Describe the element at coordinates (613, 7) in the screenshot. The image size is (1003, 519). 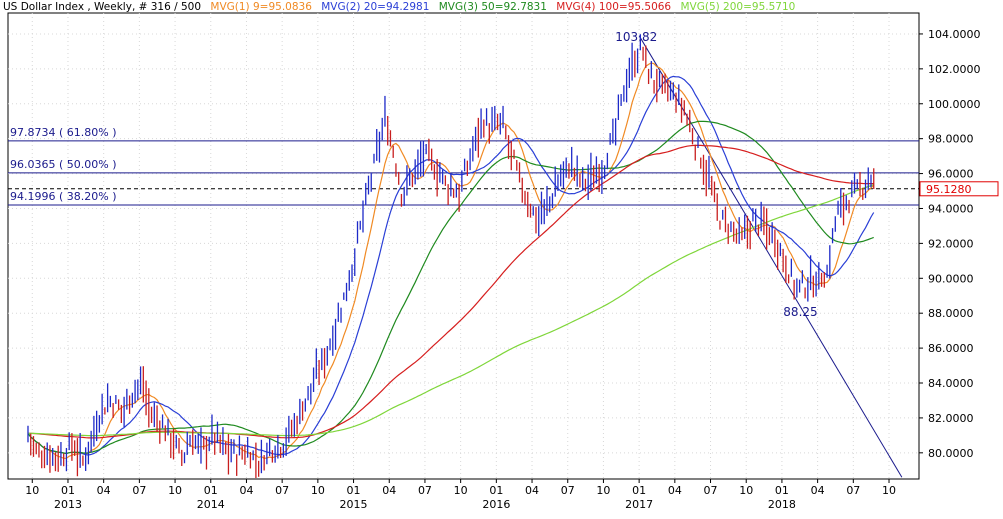
I see `ma-label-4: MVG(4) 100=95.5066` at that location.